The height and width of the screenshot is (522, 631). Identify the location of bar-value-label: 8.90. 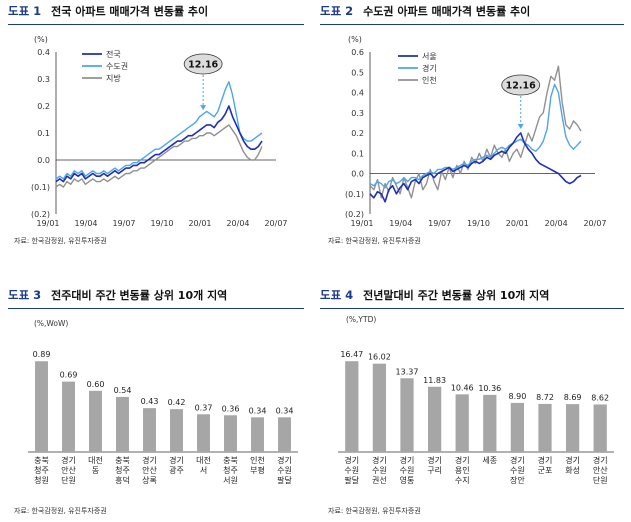
(517, 396).